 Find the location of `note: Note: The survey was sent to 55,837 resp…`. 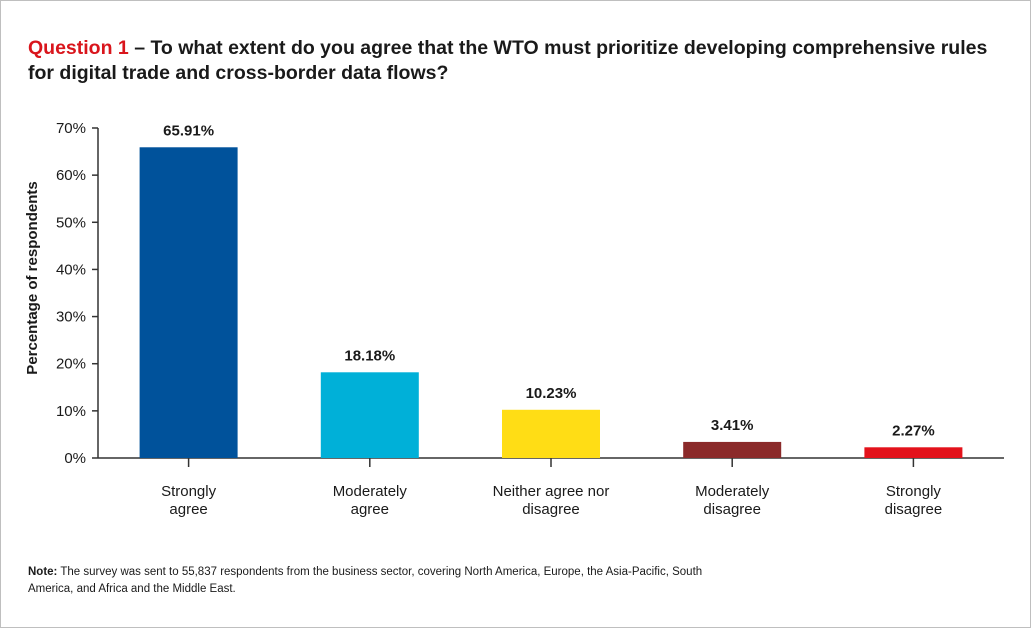

note: Note: The survey was sent to 55,837 resp… is located at coordinates (378, 581).